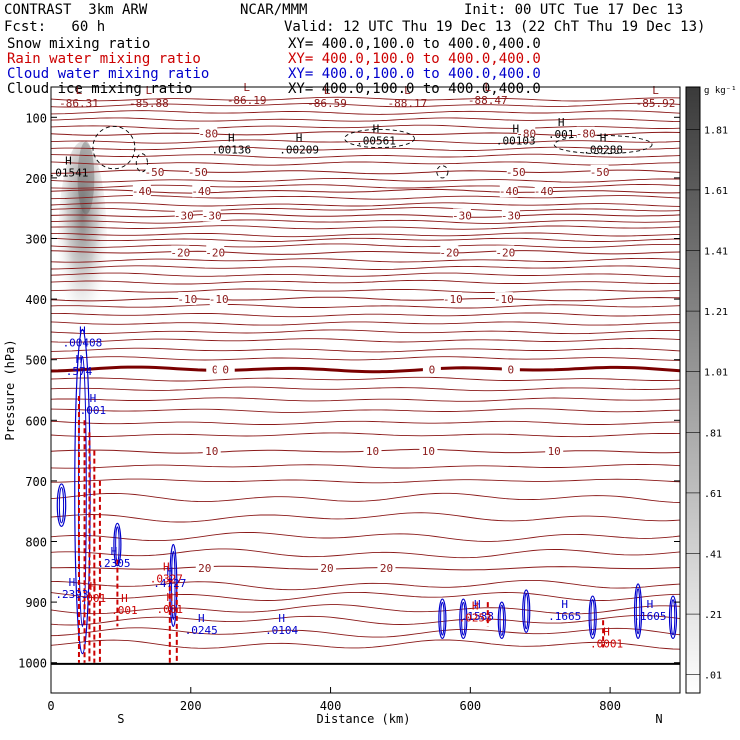 The height and width of the screenshot is (740, 740). Describe the element at coordinates (331, 706) in the screenshot. I see `x-tick-label: 400` at that location.